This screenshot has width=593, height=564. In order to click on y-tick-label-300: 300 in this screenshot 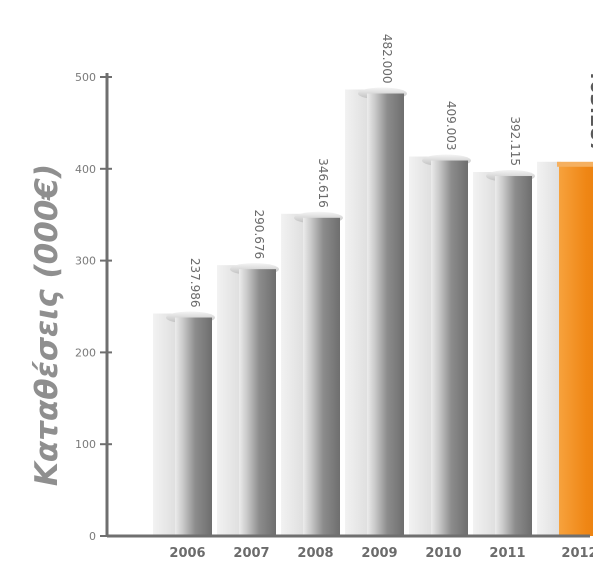, I will do `click(85, 261)`.